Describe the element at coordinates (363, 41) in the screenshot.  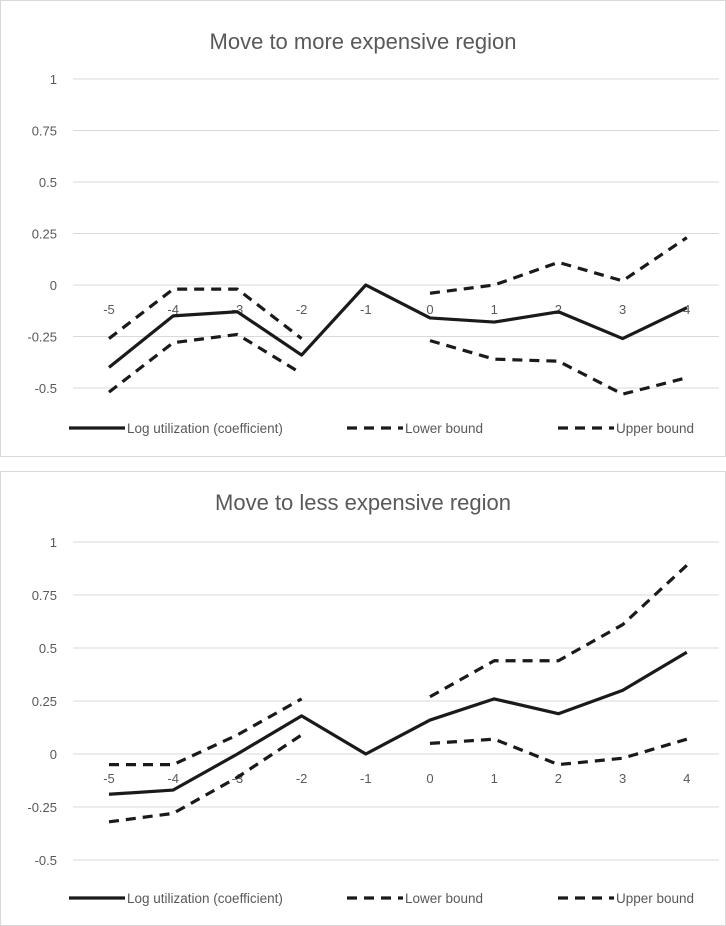
I see `chart-title: Move to more expensive region` at that location.